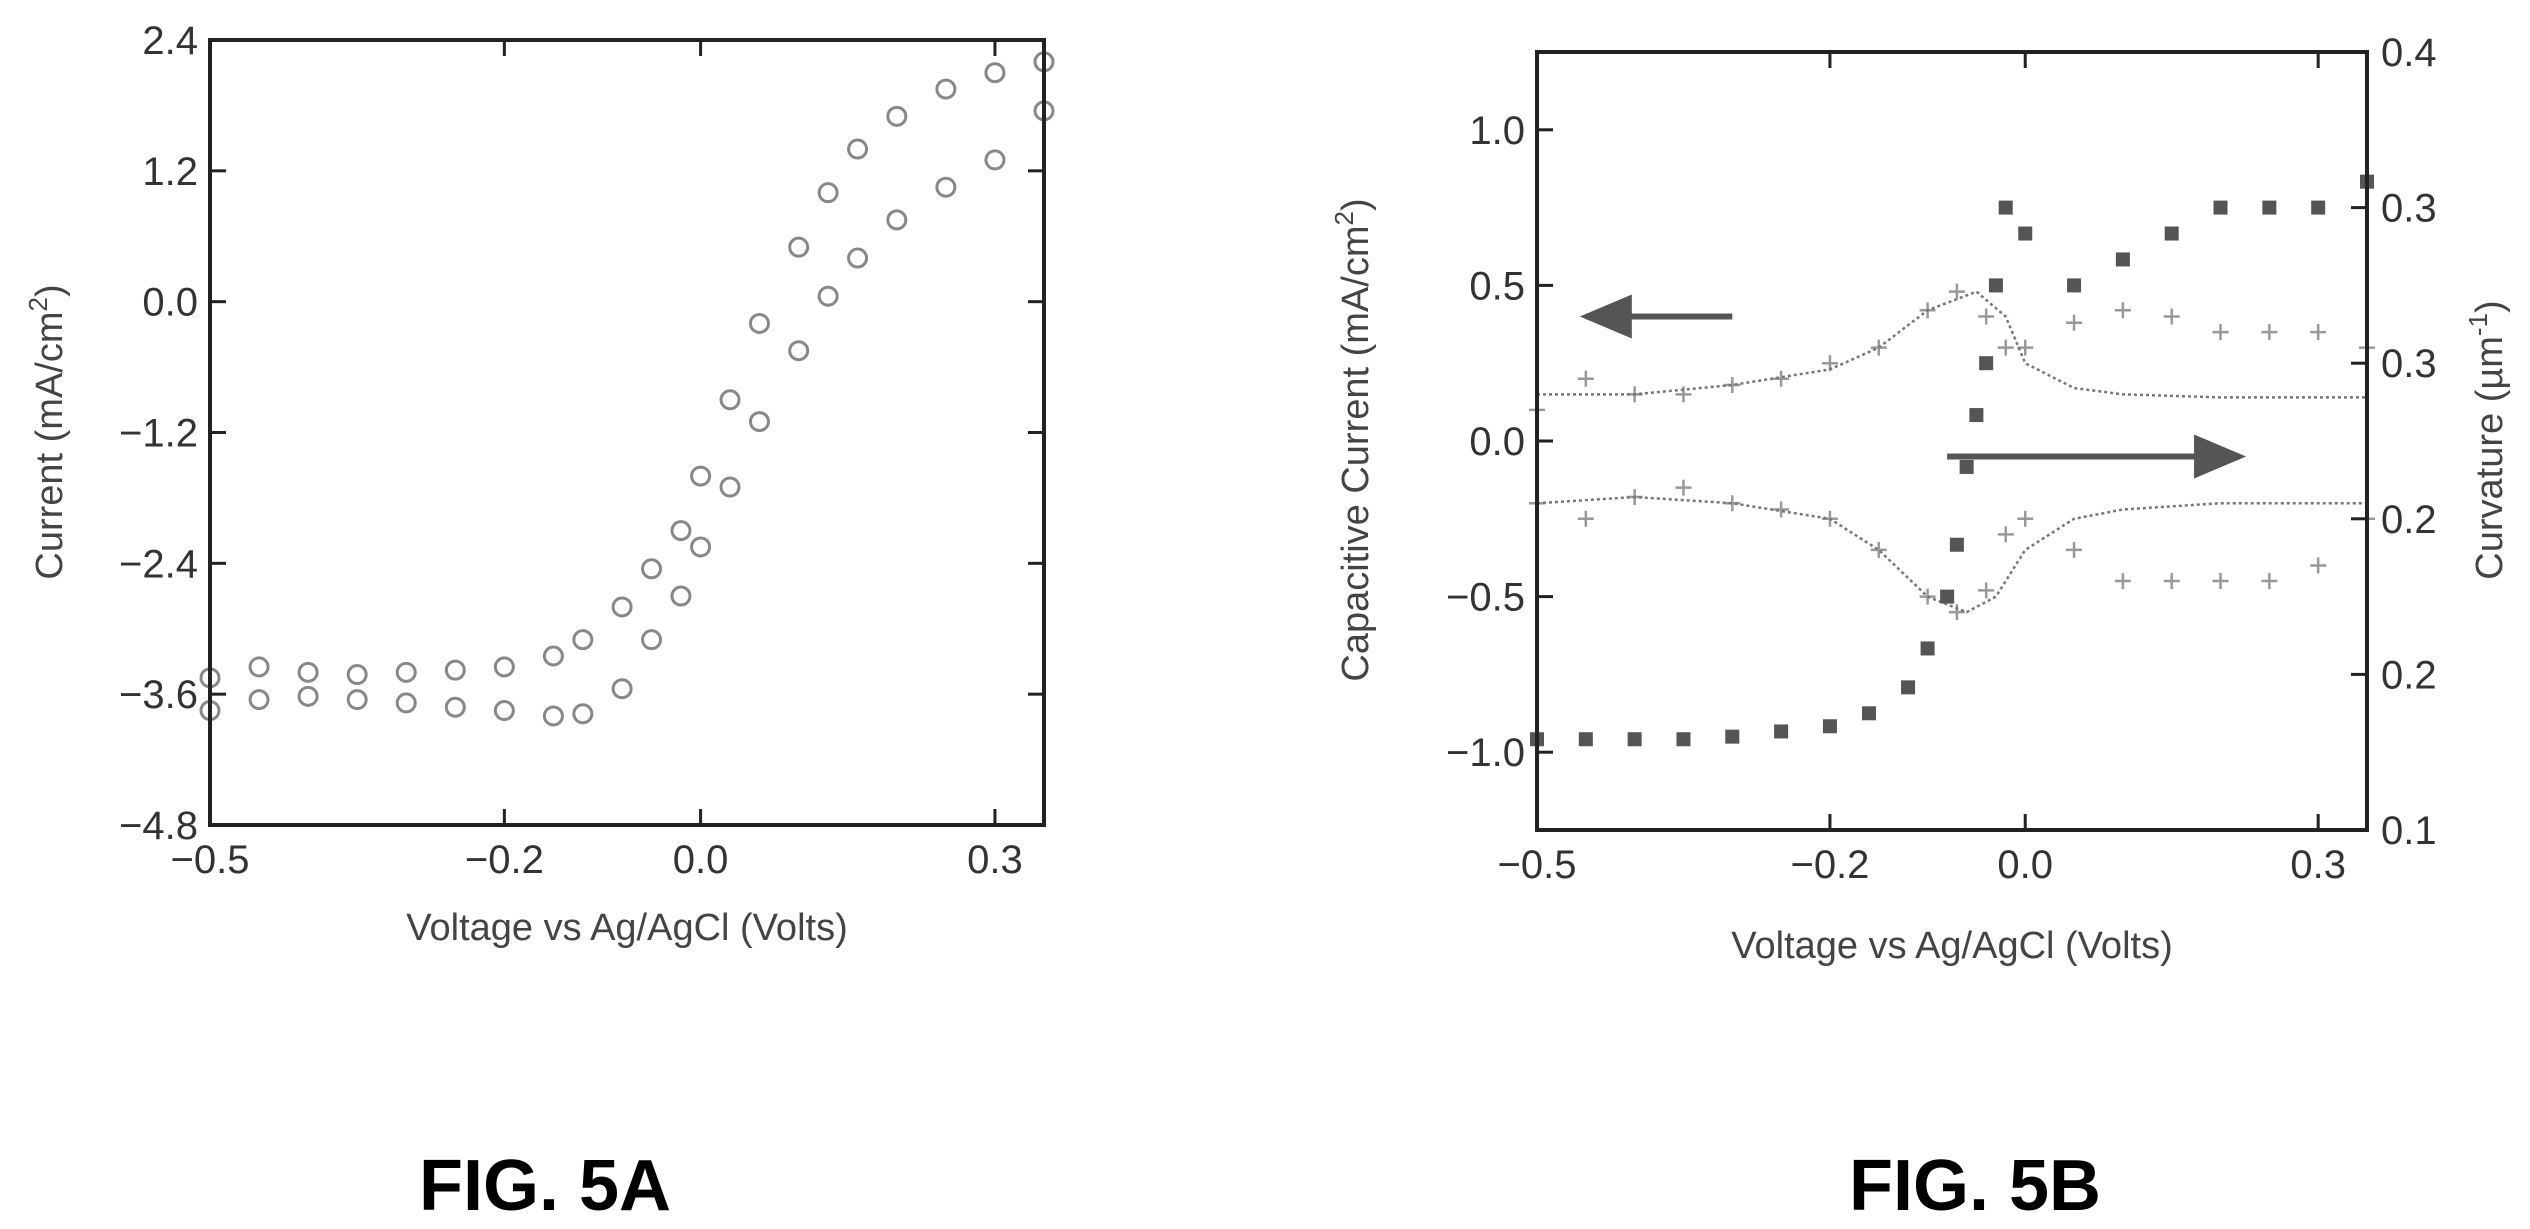  I want to click on fig-5a-x-tick-label: −0.5, so click(210, 860).